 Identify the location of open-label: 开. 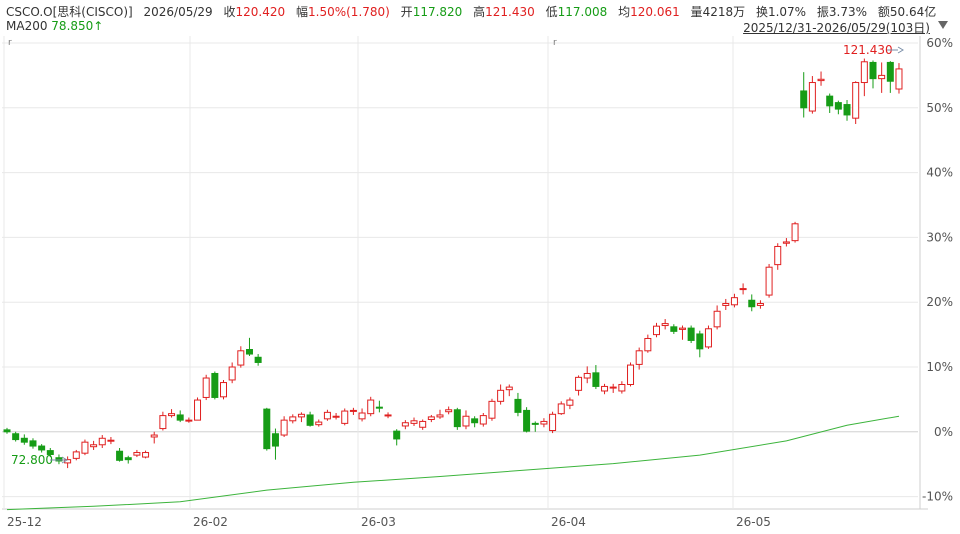
(406, 12).